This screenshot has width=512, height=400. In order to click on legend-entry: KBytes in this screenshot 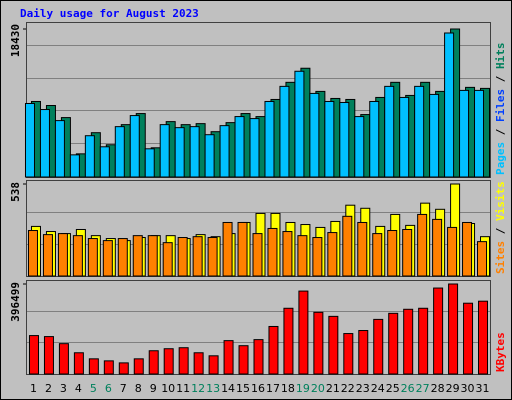, I will do `click(500, 352)`.